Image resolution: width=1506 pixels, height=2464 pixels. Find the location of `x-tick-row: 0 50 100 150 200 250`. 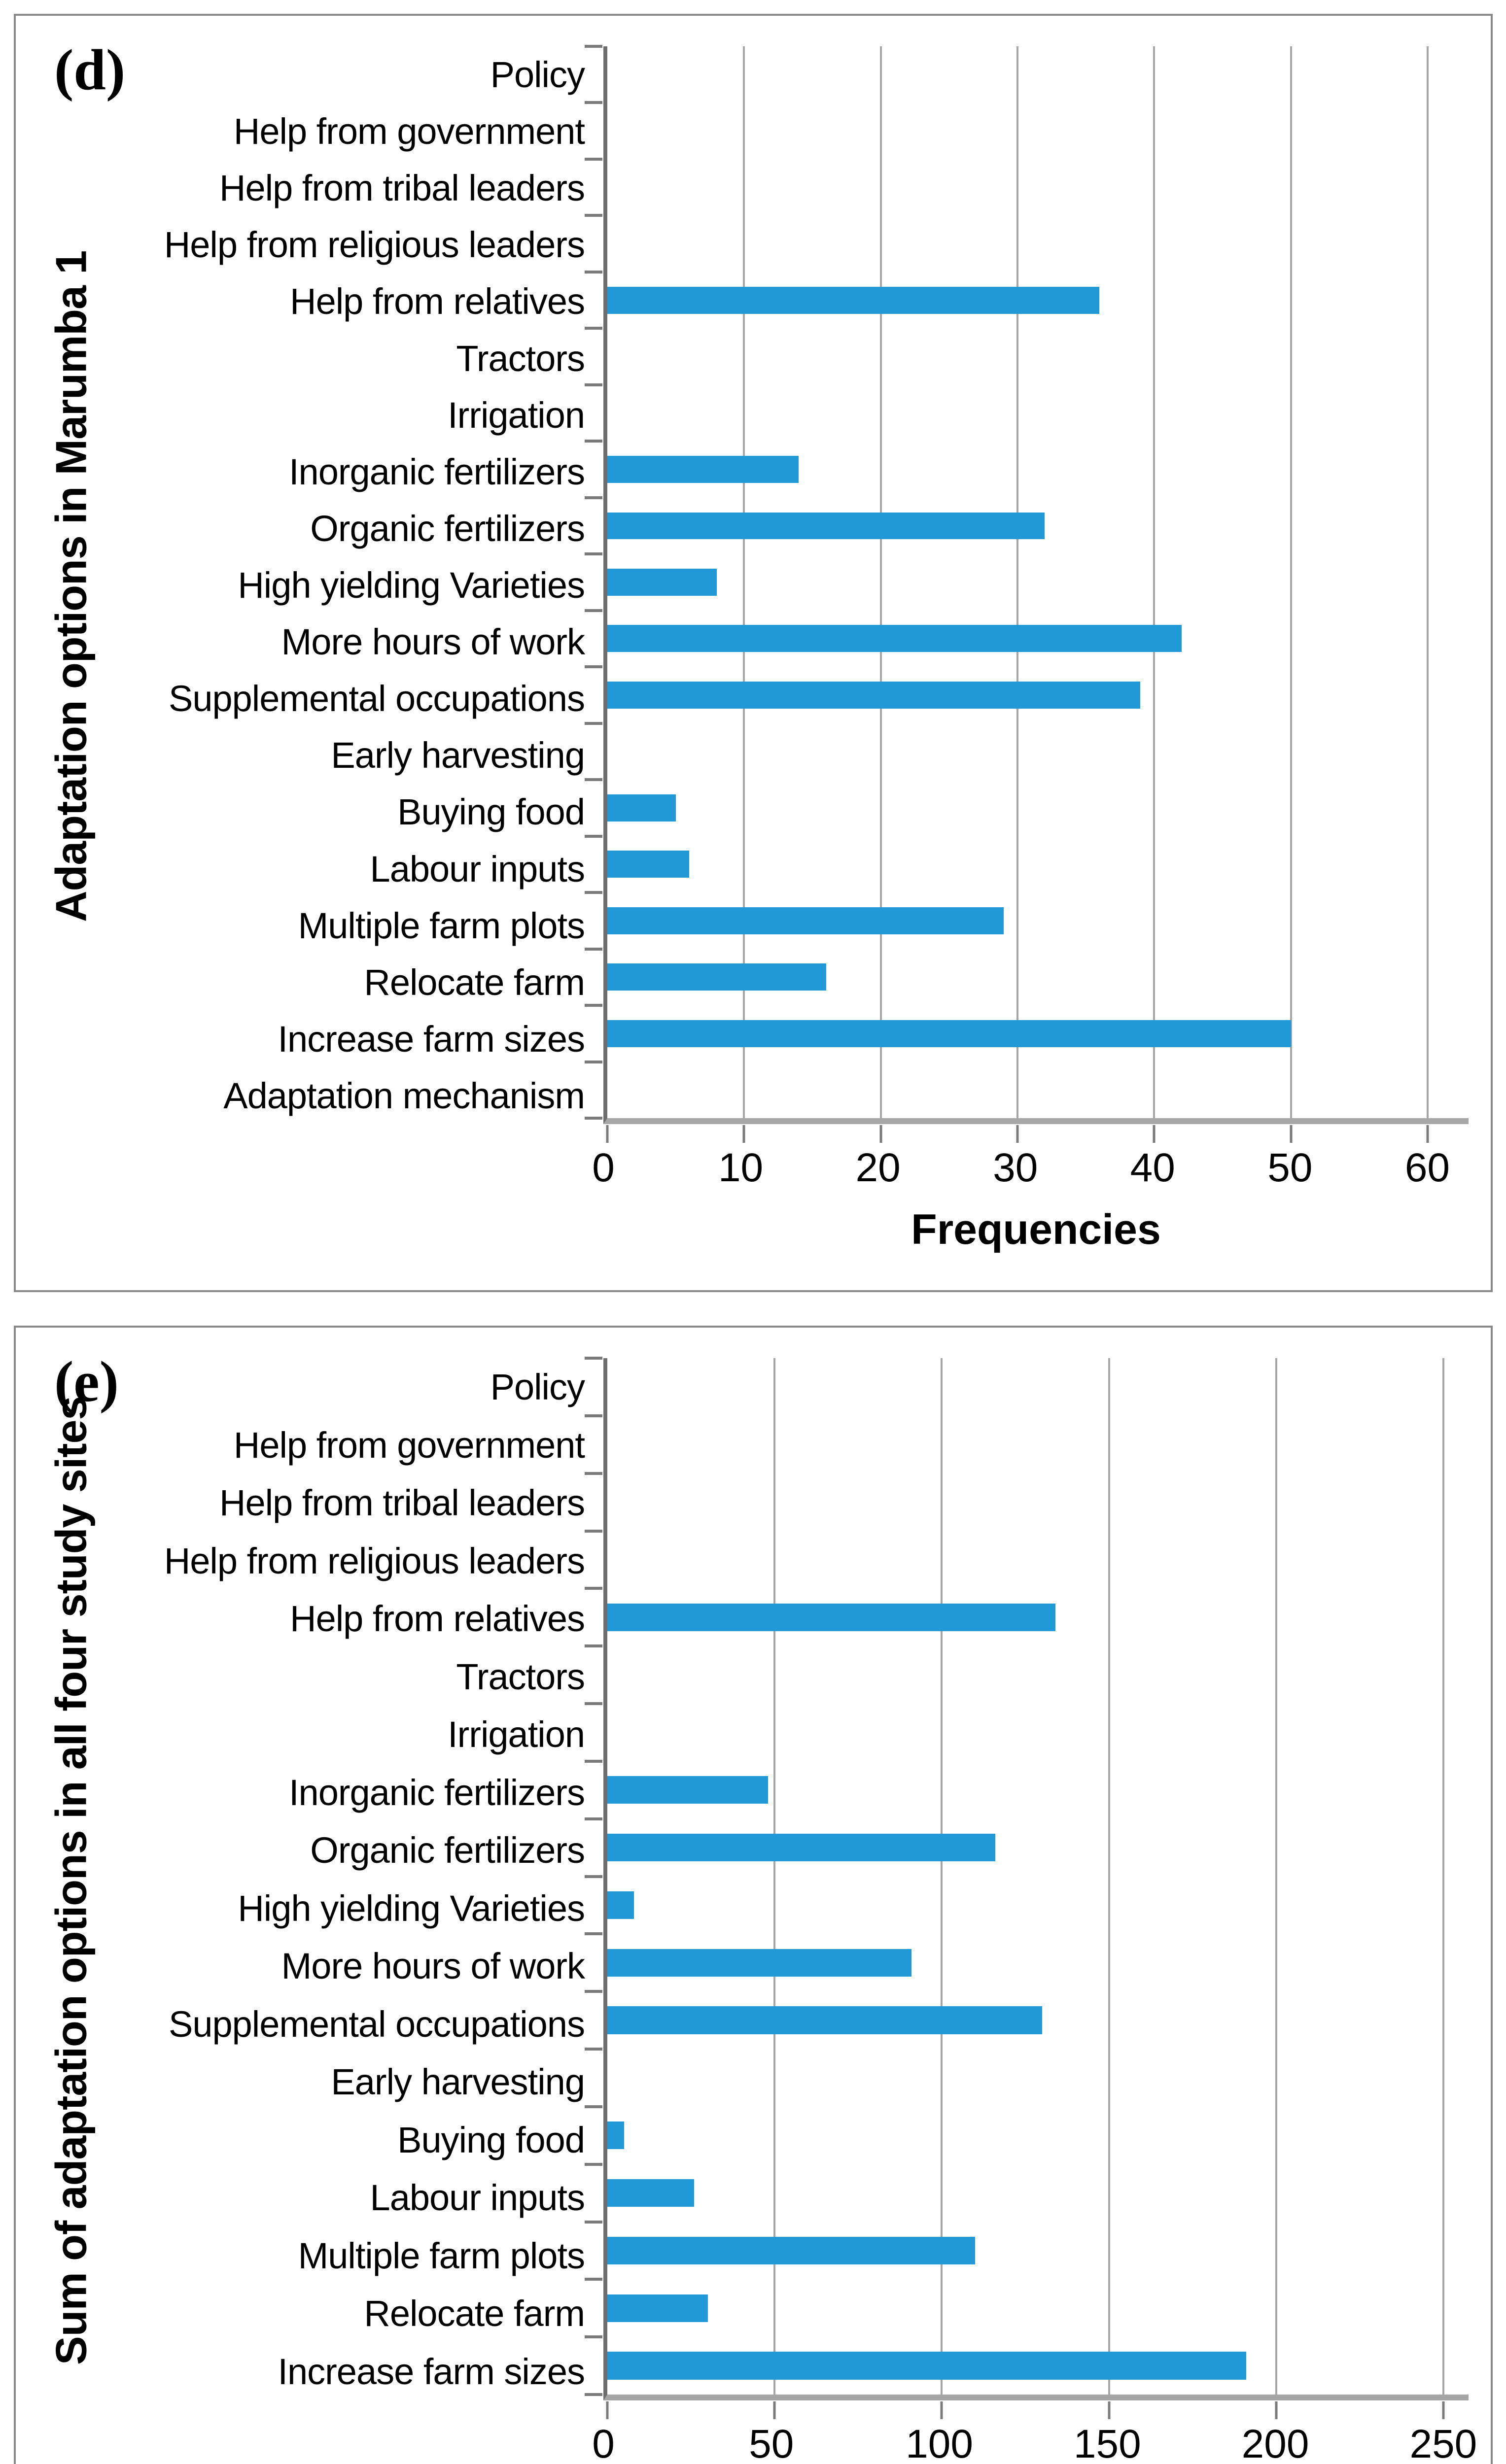

x-tick-row: 0 50 100 150 200 250 is located at coordinates (761, 2432).